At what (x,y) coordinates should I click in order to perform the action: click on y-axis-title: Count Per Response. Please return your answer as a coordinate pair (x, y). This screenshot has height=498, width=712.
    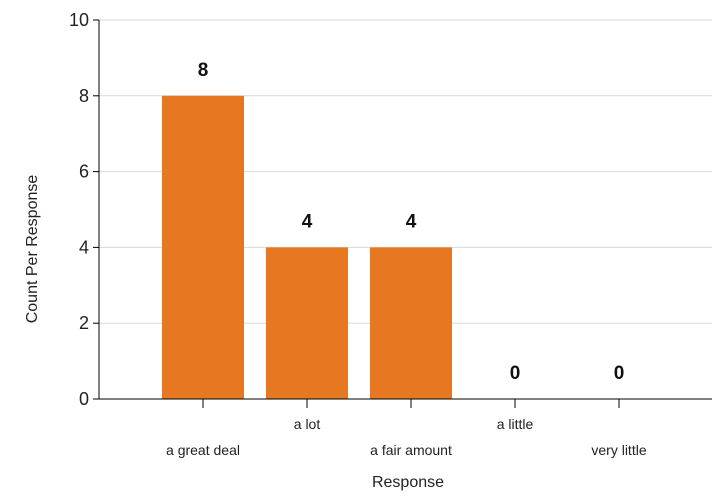
    Looking at the image, I should click on (32, 249).